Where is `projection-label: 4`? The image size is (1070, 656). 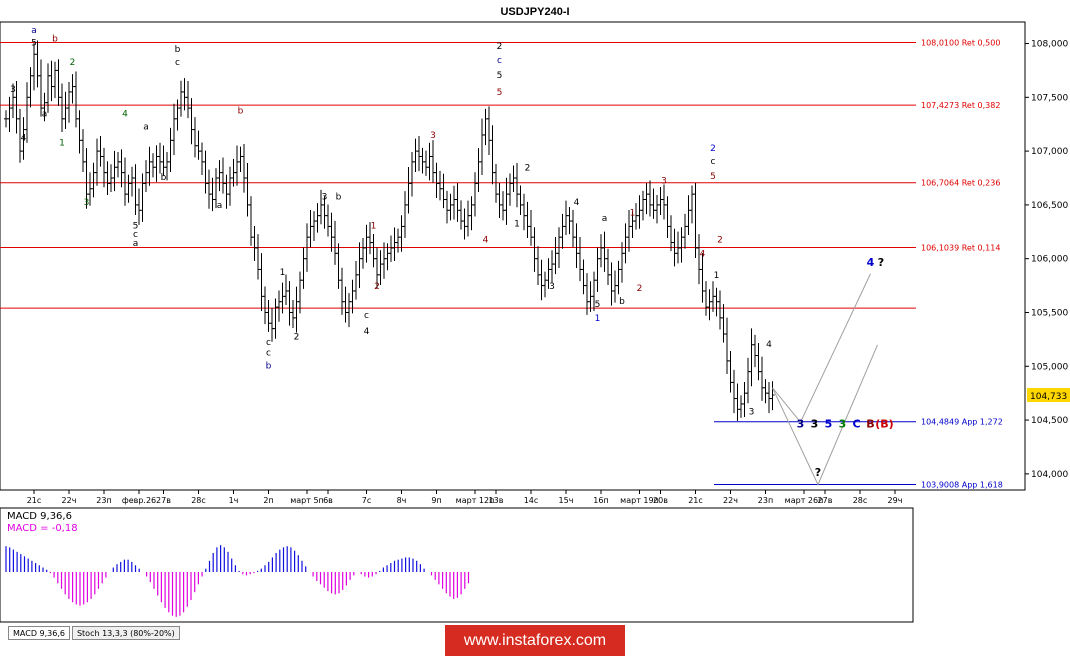
projection-label: 4 is located at coordinates (871, 262).